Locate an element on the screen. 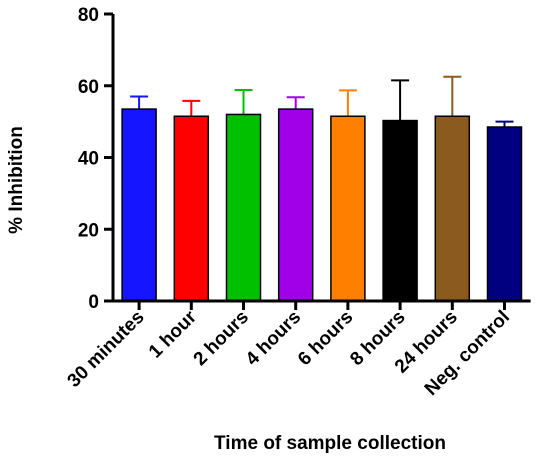 The image size is (550, 465). x-tick-label: 6 hours is located at coordinates (325, 338).